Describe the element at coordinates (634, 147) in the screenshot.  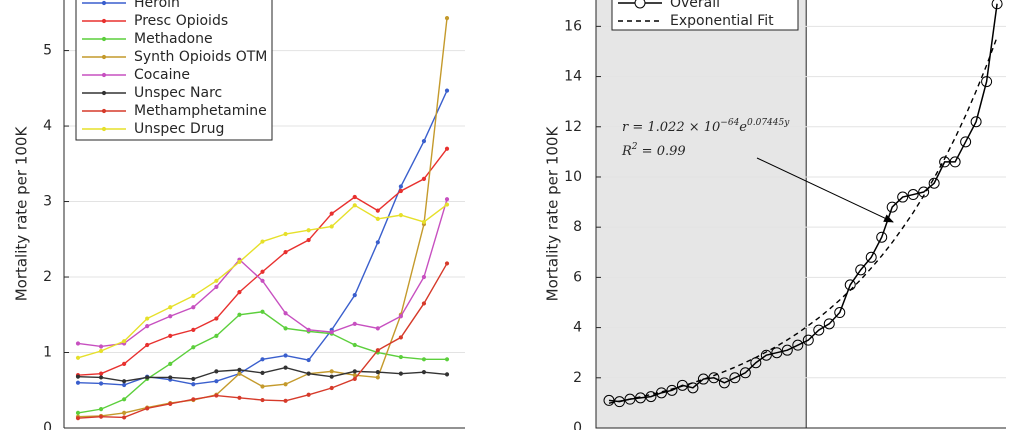
I see `annotation-part: 2` at that location.